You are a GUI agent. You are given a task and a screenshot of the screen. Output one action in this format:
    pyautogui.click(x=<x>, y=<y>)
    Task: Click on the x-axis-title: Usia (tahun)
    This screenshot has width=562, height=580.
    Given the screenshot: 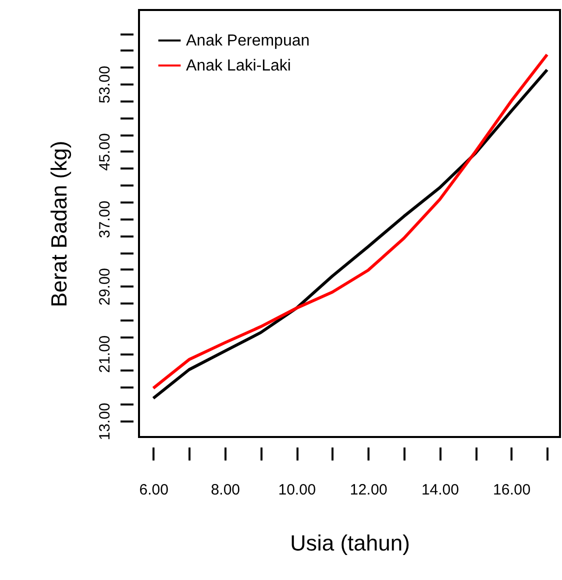 What is the action you would take?
    pyautogui.click(x=350, y=543)
    